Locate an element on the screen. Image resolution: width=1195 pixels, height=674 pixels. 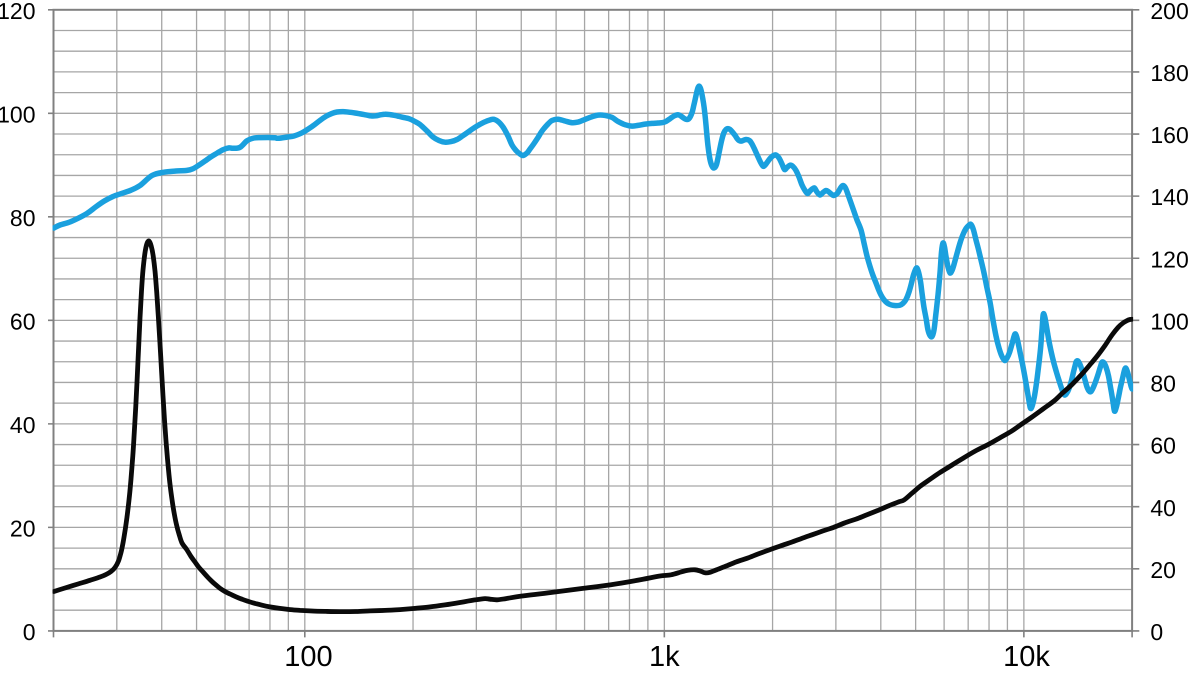
svg-text: 140 is located at coordinates (1169, 197).